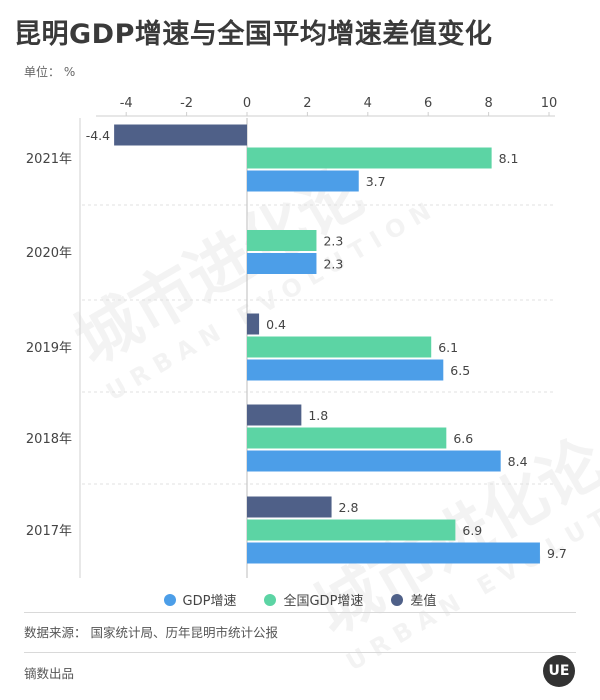 The width and height of the screenshot is (600, 700). I want to click on data-label: 6.5, so click(460, 370).